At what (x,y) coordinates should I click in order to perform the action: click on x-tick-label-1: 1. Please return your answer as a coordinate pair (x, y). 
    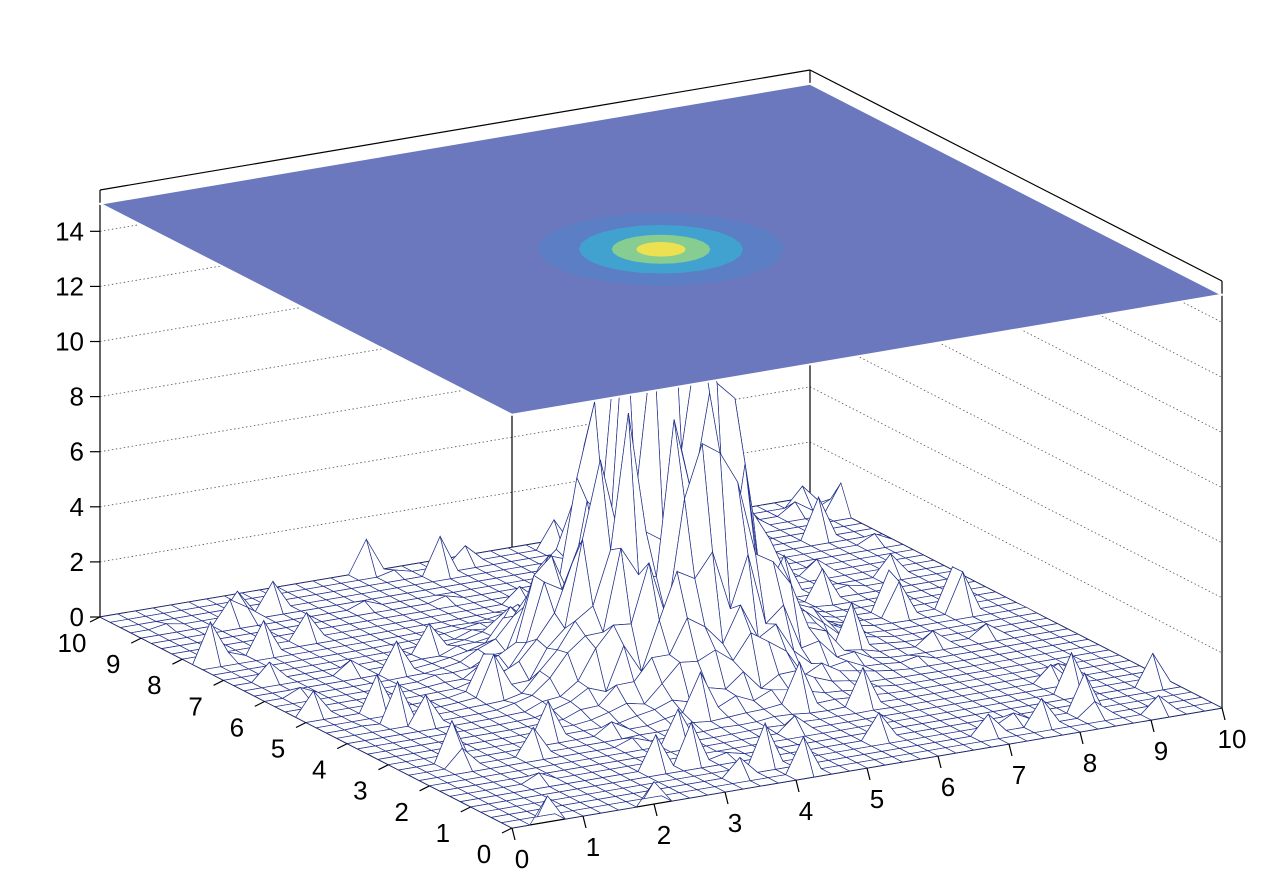
    Looking at the image, I should click on (593, 847).